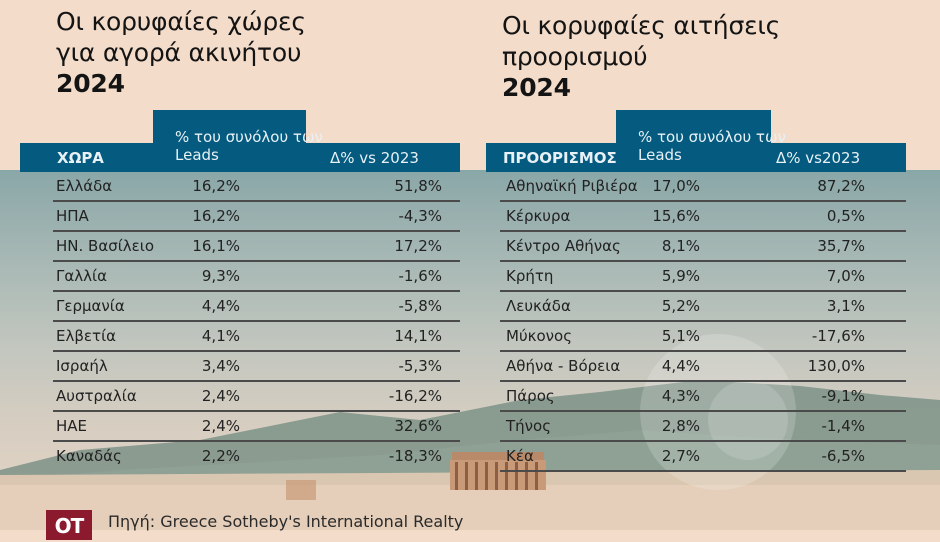 The height and width of the screenshot is (542, 940). What do you see at coordinates (703, 247) in the screenshot?
I see `table-row: Κέντρο Αθήνας 8,1% 35,7%` at bounding box center [703, 247].